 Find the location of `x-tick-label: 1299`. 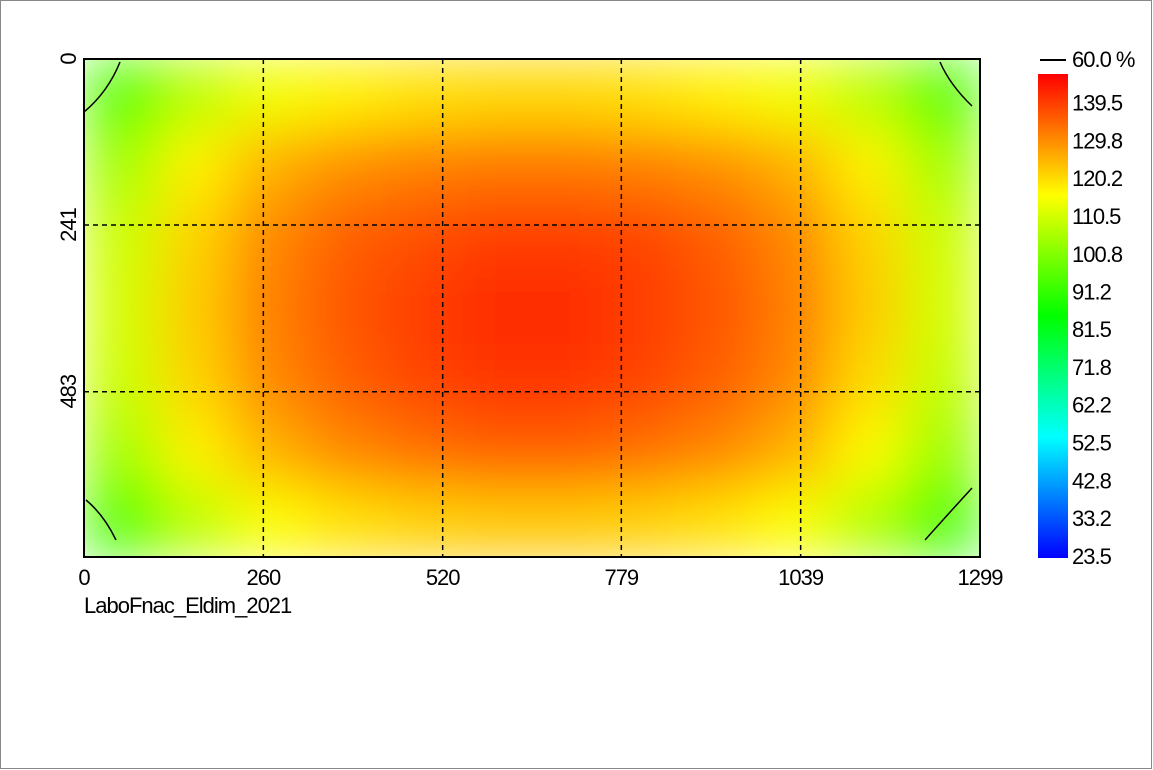

x-tick-label: 1299 is located at coordinates (981, 577).